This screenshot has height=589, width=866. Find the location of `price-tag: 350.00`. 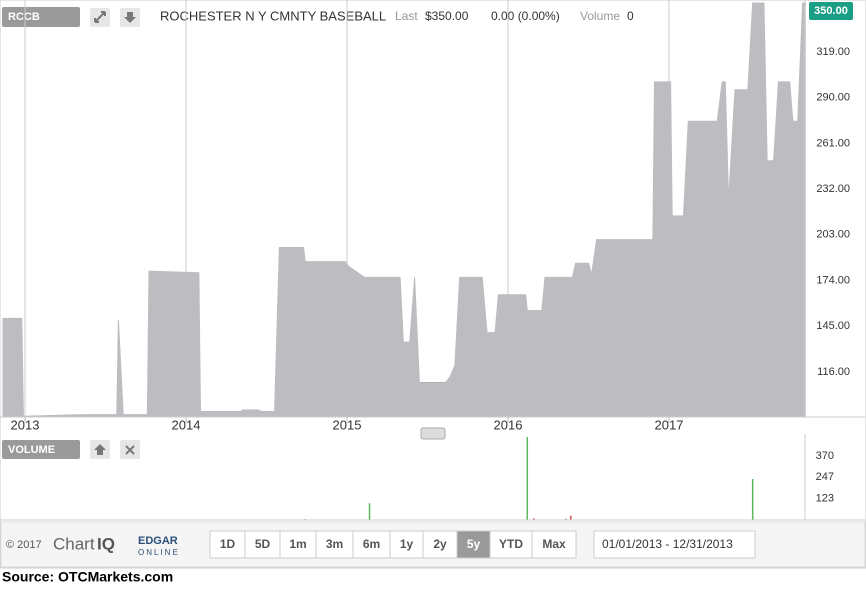

price-tag: 350.00 is located at coordinates (831, 11).